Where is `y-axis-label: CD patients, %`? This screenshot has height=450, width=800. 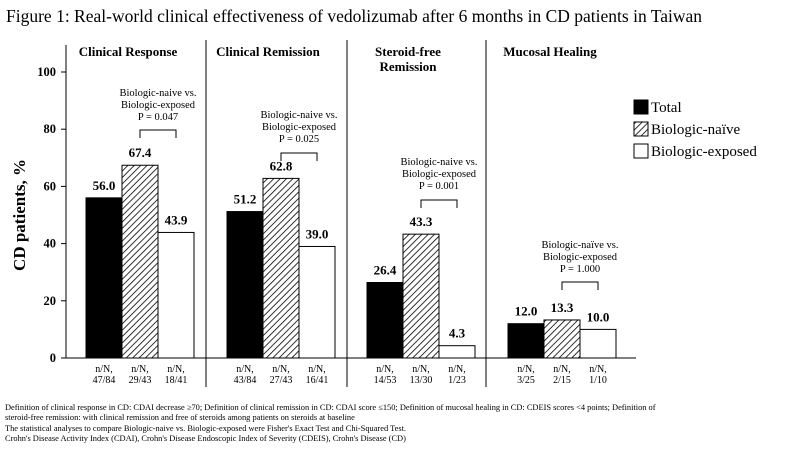
y-axis-label: CD patients, % is located at coordinates (19, 215).